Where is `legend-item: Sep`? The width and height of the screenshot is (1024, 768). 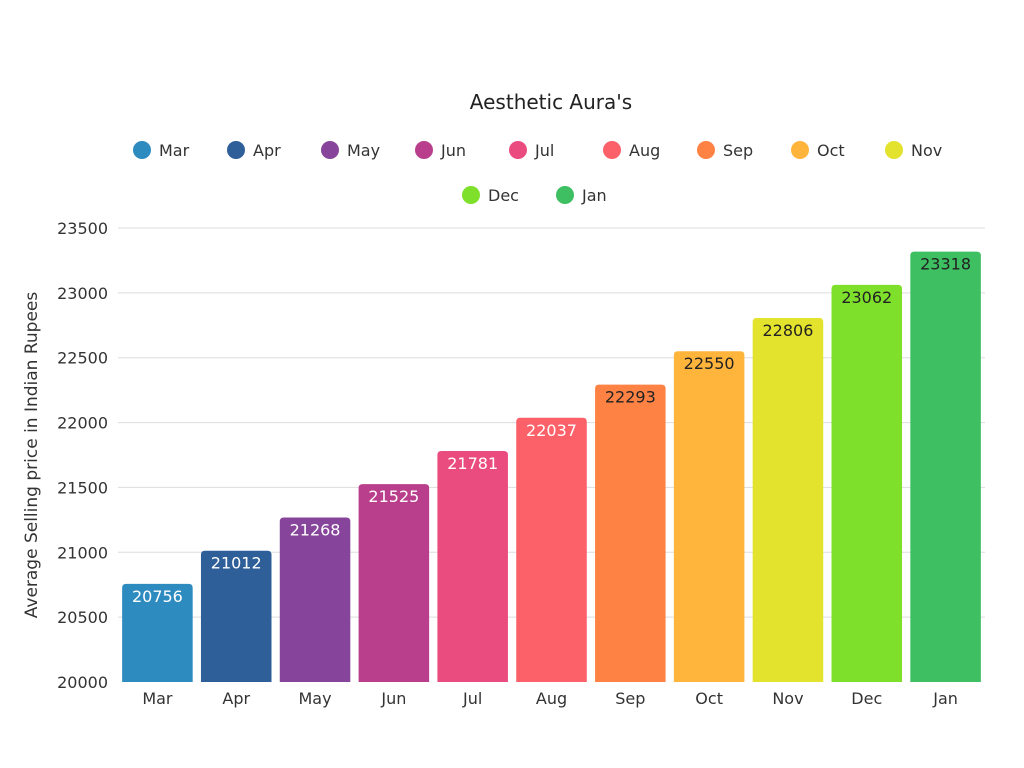 legend-item: Sep is located at coordinates (725, 150).